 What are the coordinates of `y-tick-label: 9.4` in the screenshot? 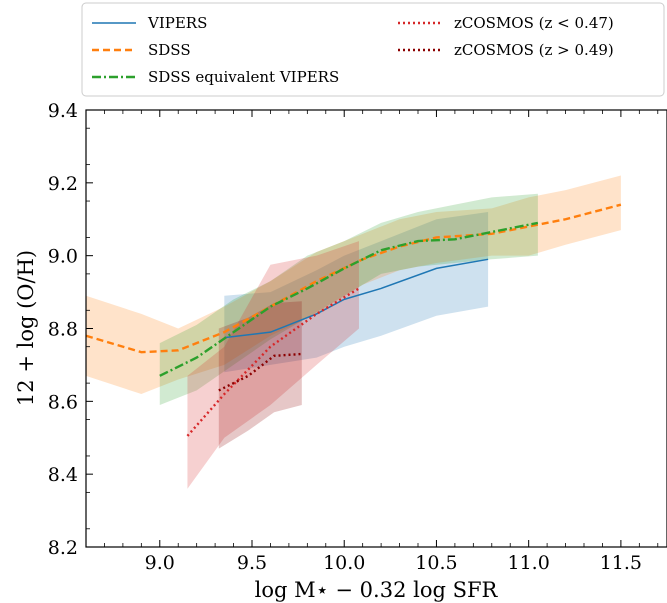 It's located at (63, 111).